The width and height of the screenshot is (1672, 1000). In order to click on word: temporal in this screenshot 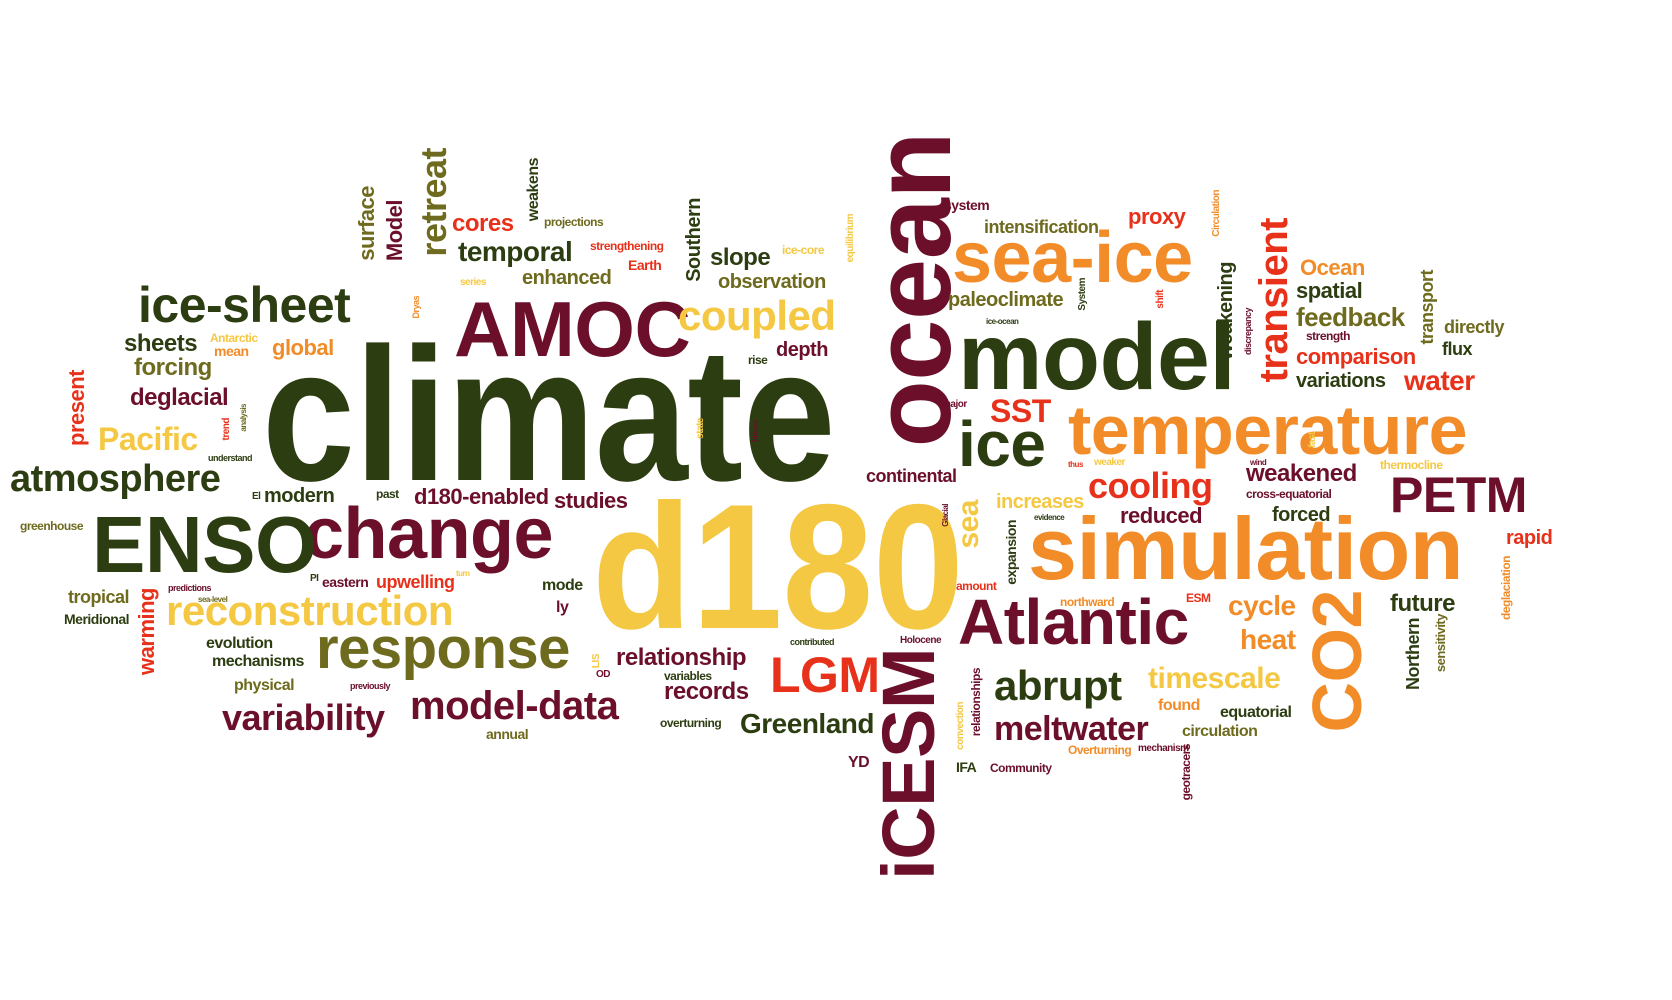, I will do `click(515, 251)`.